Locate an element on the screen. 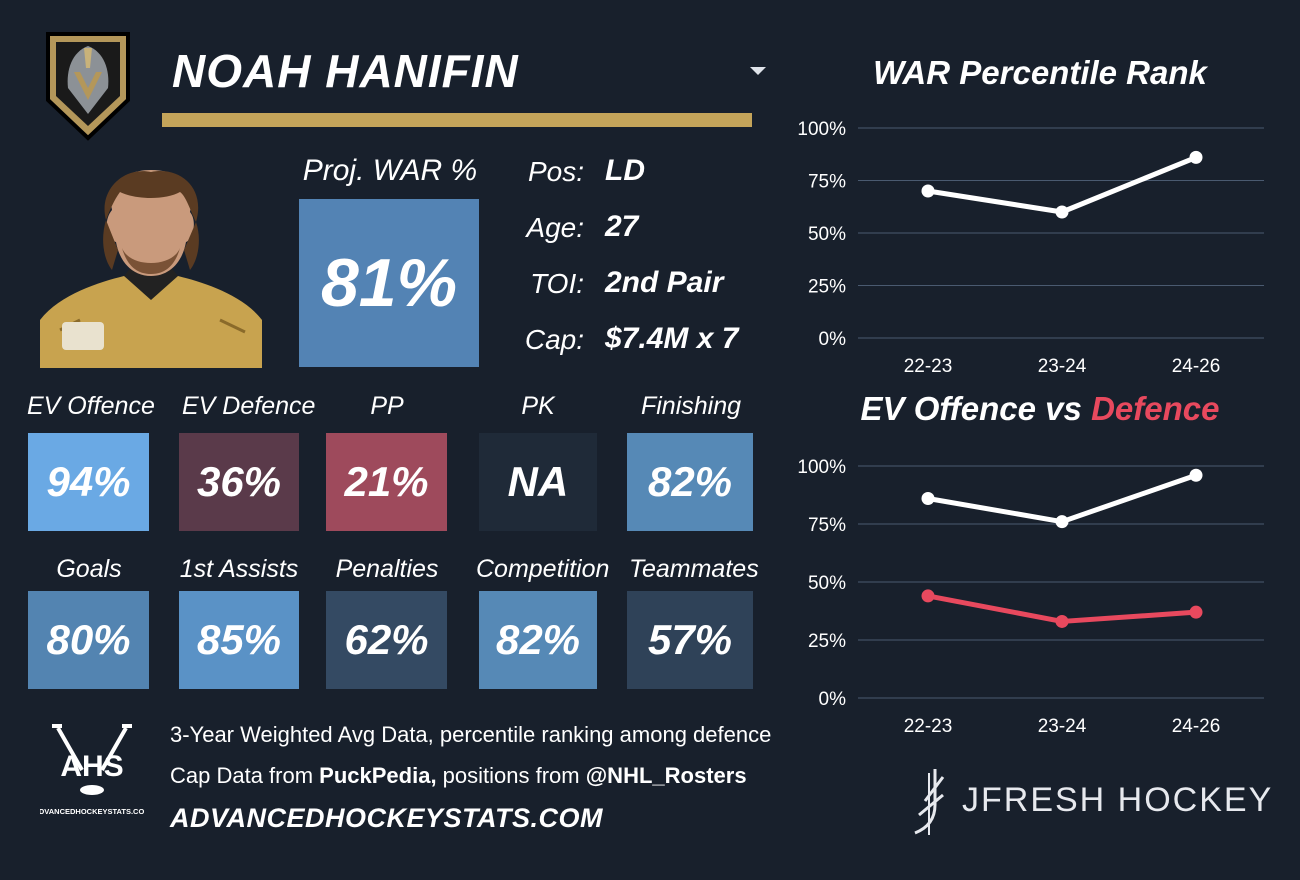  chart2-ytick: 0% is located at coordinates (833, 699).